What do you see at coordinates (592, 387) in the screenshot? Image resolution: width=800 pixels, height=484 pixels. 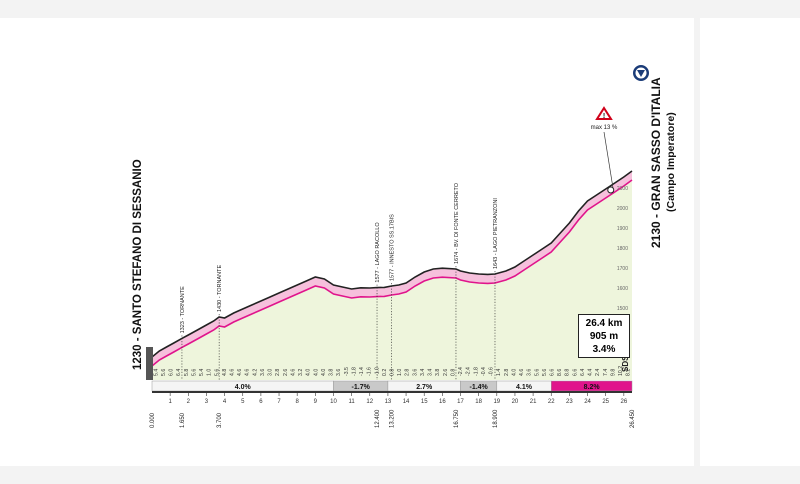 I see `gradient-segment-label: 8.2%` at bounding box center [592, 387].